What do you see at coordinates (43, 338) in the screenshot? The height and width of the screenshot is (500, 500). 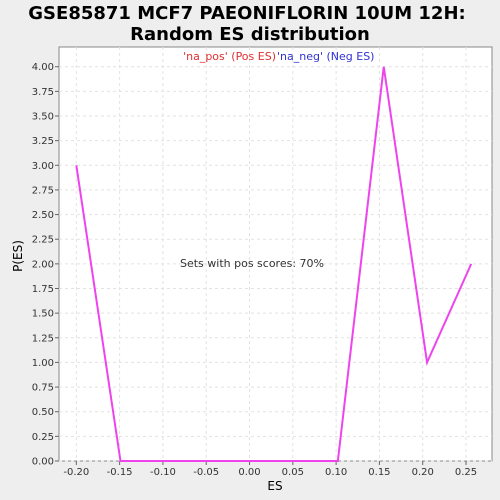 I see `y-tick-label: 1.25` at bounding box center [43, 338].